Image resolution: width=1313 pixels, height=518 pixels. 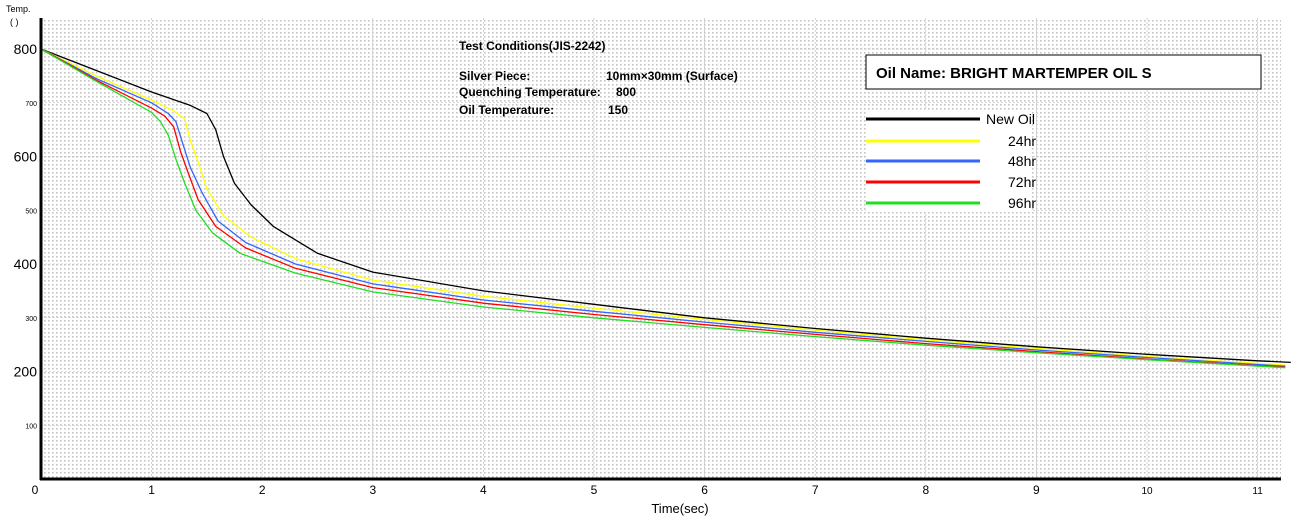 I want to click on x-tick-label: 1, so click(x=151, y=490).